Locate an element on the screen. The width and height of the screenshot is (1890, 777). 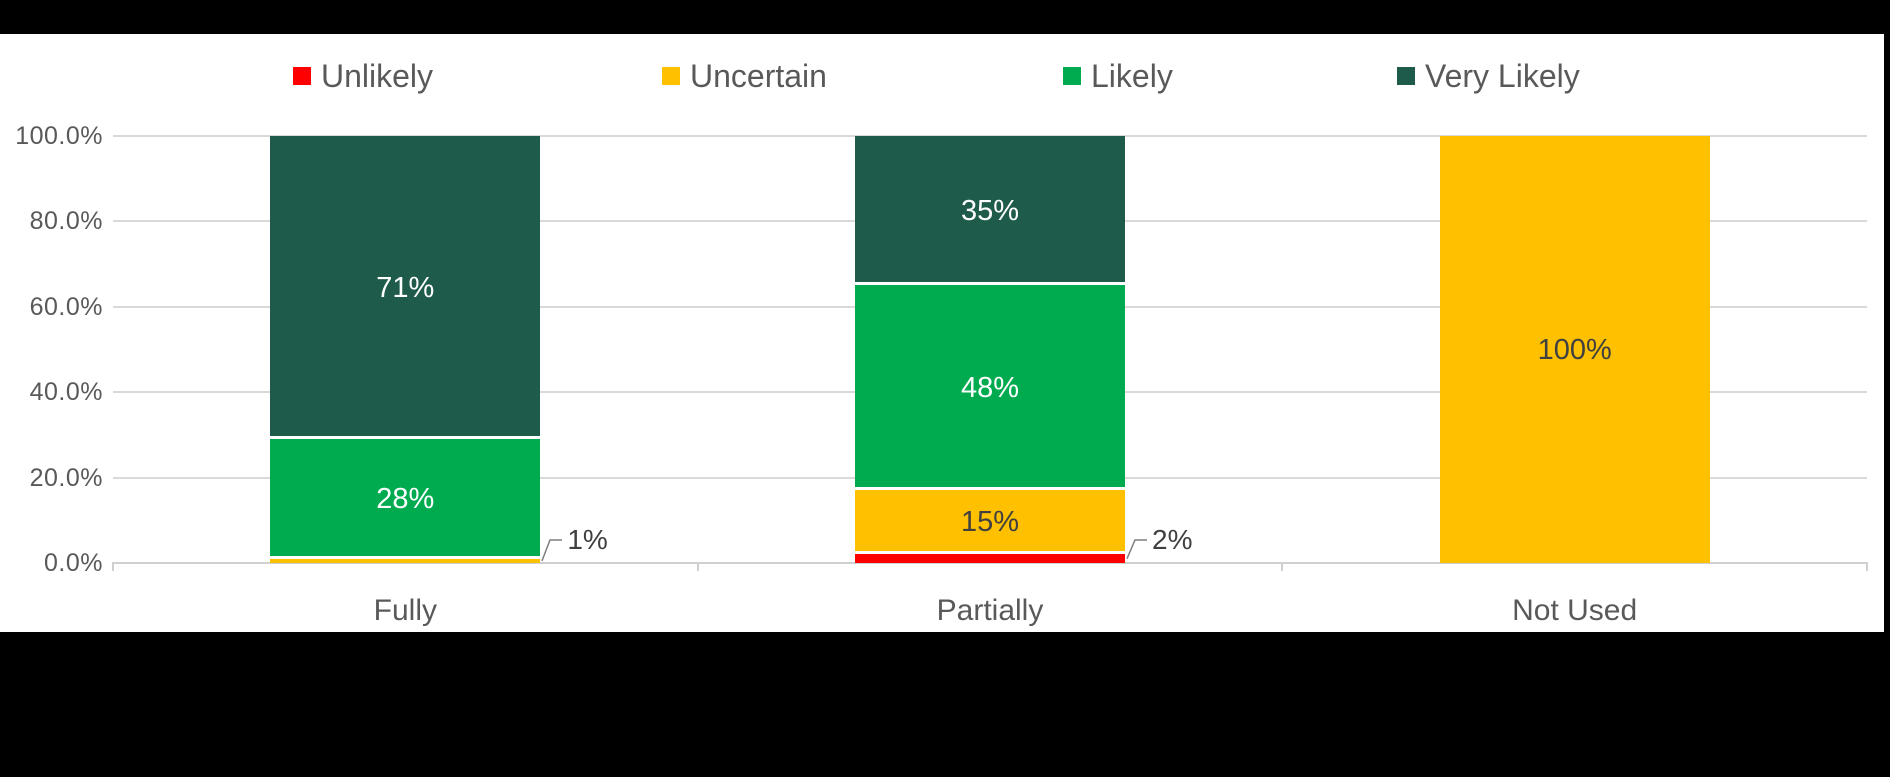
legend-label: Likely is located at coordinates (1132, 75).